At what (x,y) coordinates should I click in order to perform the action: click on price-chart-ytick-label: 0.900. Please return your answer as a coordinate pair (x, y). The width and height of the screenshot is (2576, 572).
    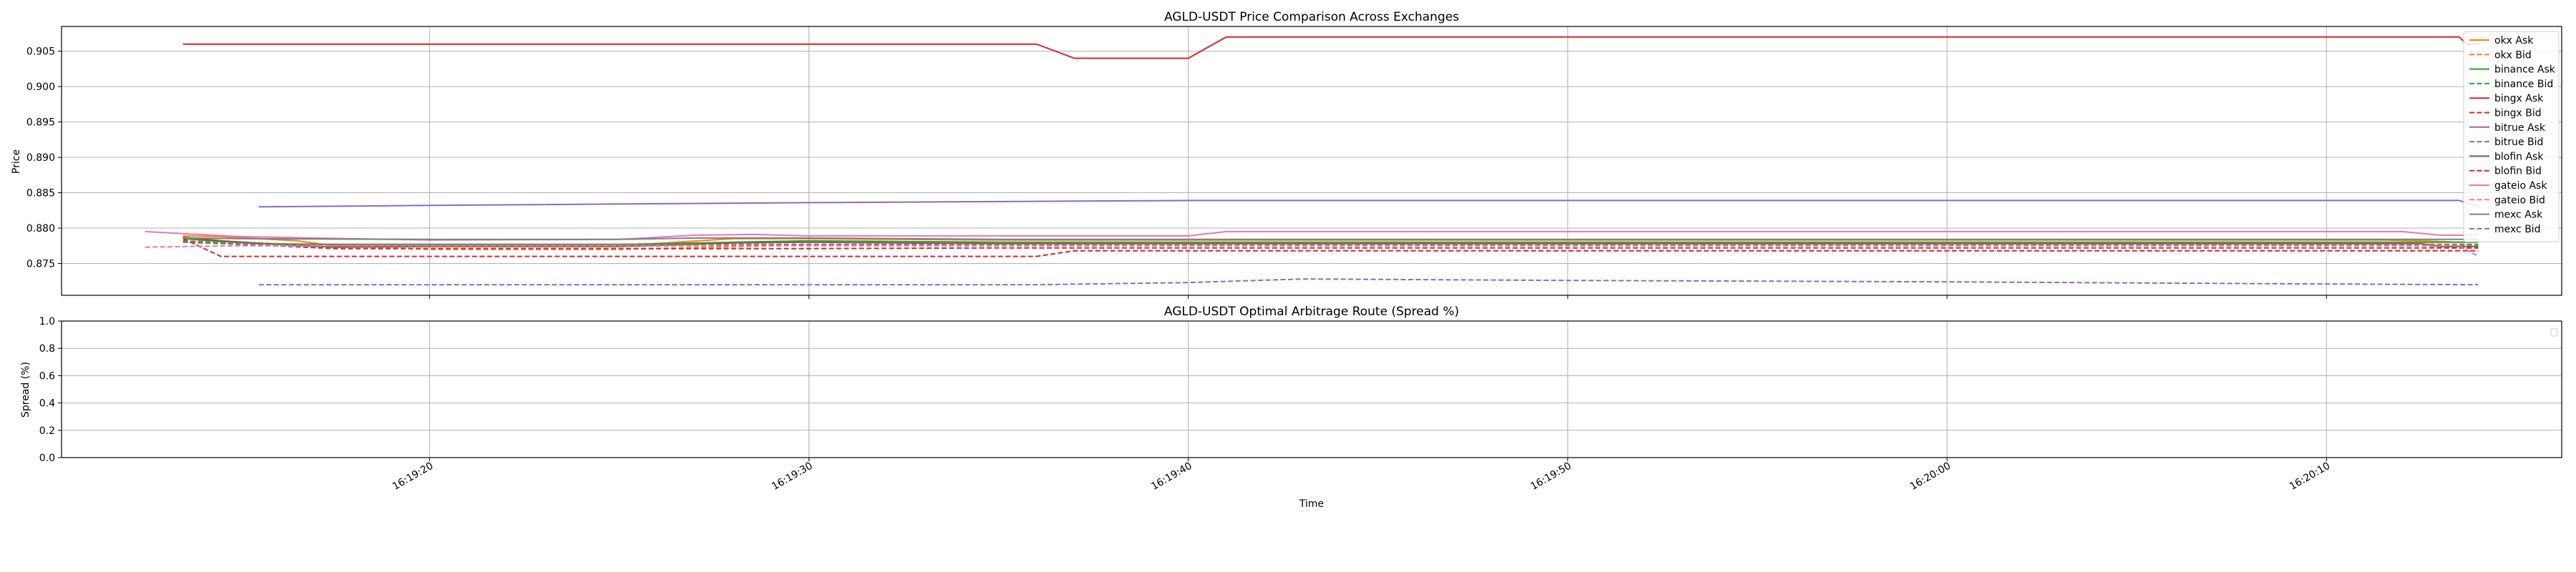
    Looking at the image, I should click on (40, 87).